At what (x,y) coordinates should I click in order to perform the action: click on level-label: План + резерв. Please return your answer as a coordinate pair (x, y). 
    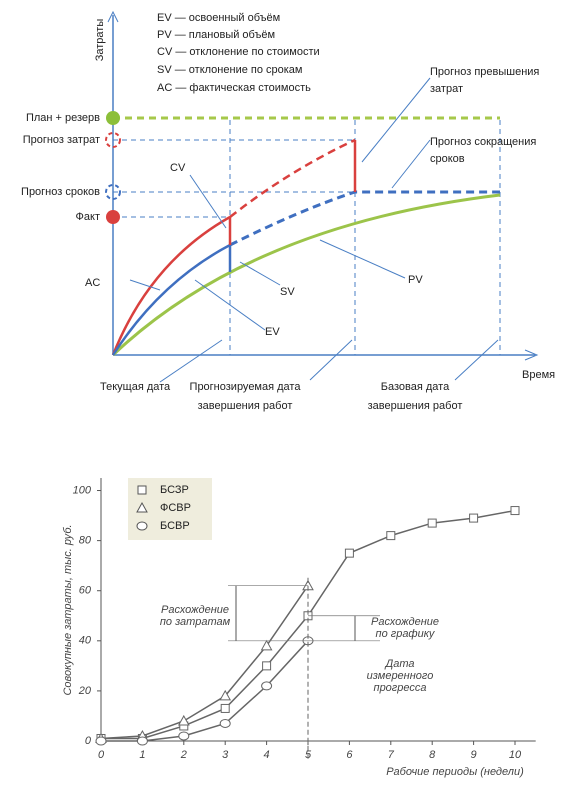
    Looking at the image, I should click on (63, 118).